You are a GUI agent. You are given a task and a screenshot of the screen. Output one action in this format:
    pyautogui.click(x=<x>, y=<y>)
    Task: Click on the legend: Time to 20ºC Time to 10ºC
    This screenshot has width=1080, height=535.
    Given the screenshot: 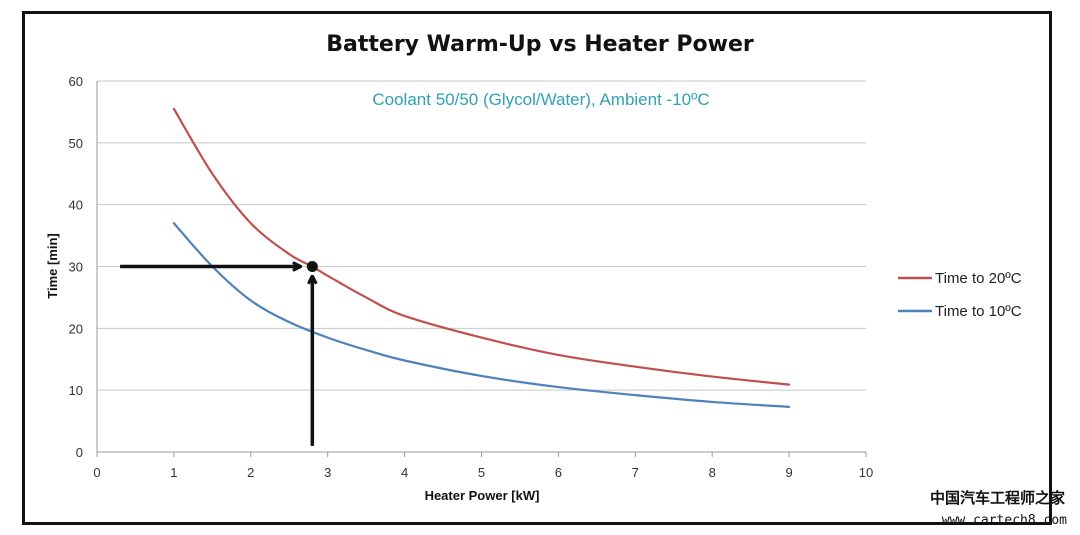 What is the action you would take?
    pyautogui.click(x=960, y=295)
    